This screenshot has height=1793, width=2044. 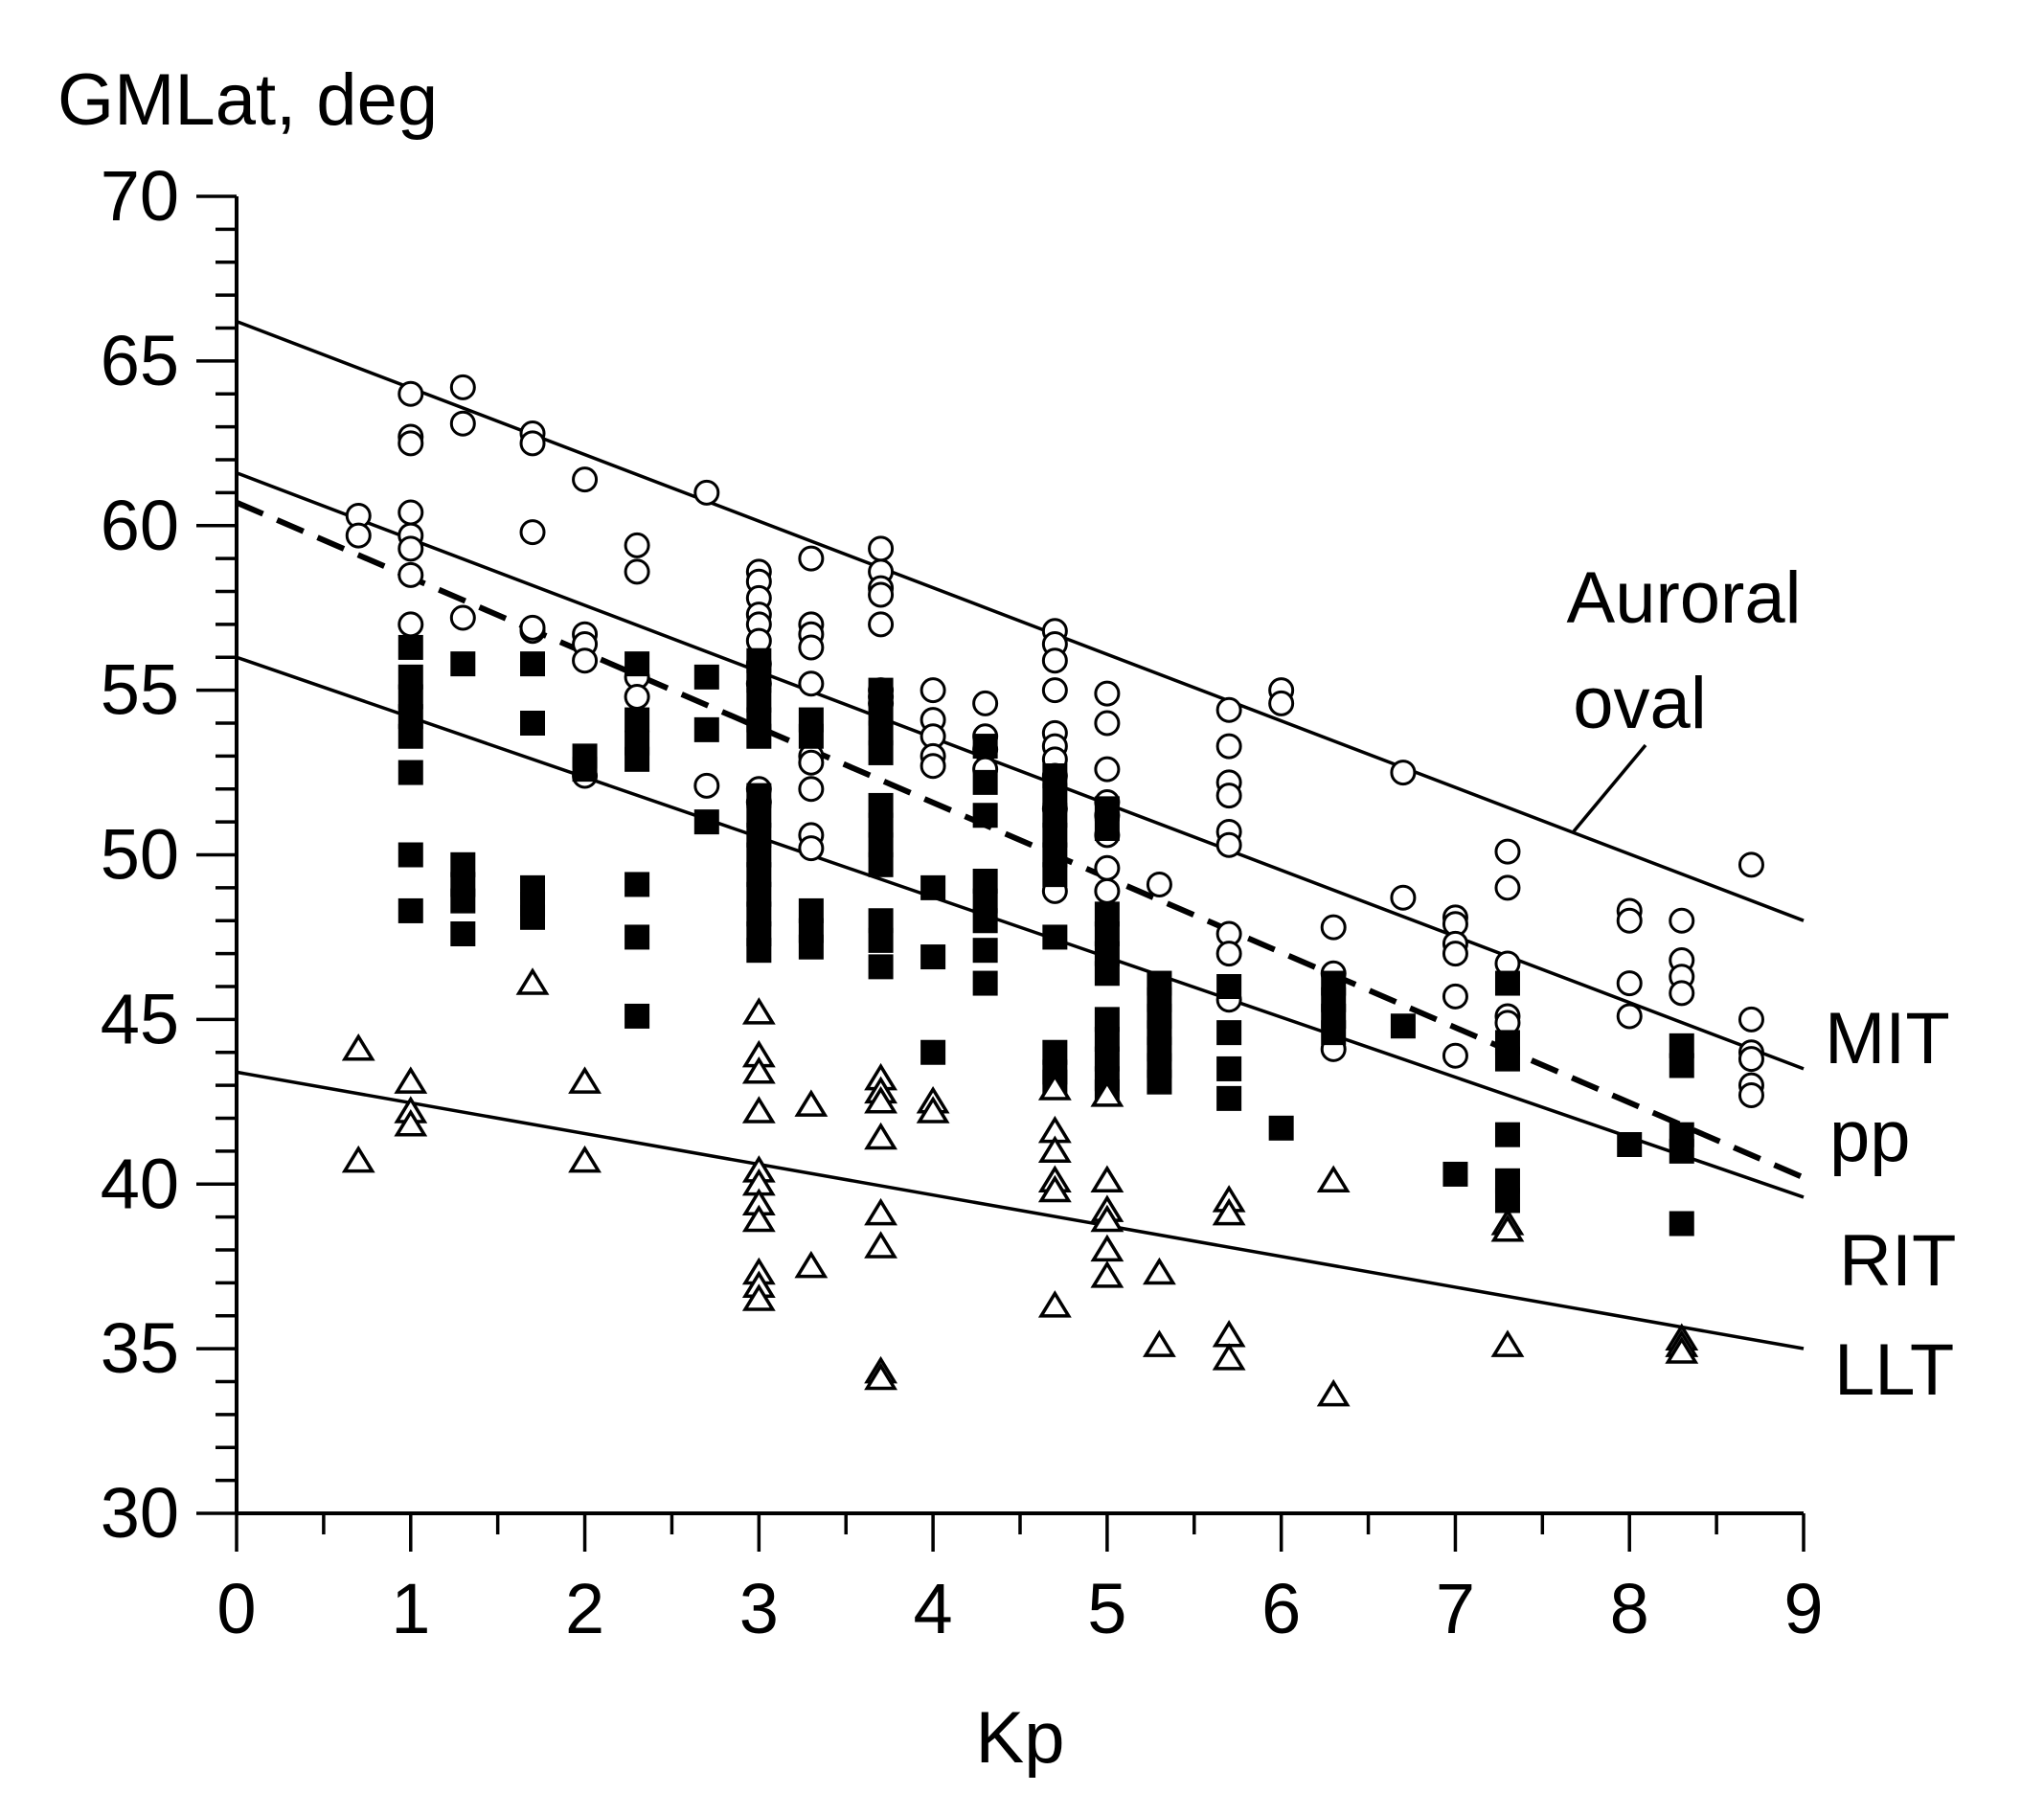 What do you see at coordinates (1610, 788) in the screenshot?
I see `auroral-oval-leader-line` at bounding box center [1610, 788].